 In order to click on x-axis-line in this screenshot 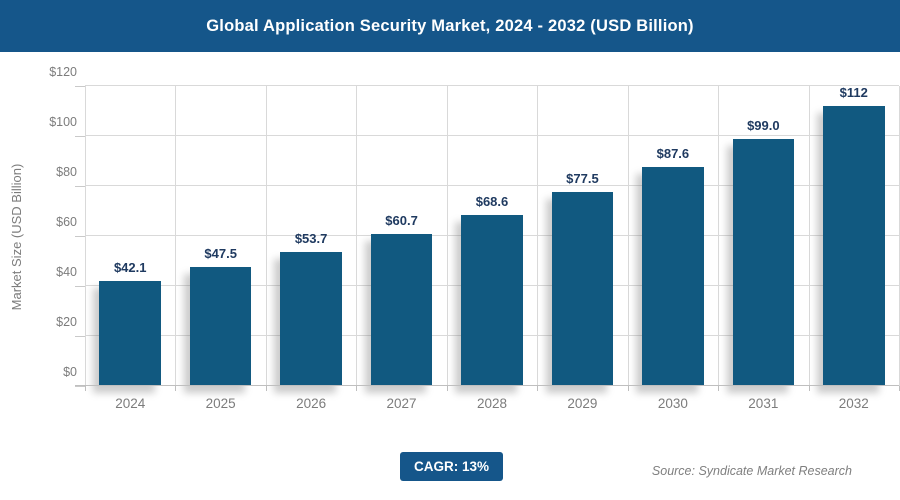, I will do `click(487, 385)`.